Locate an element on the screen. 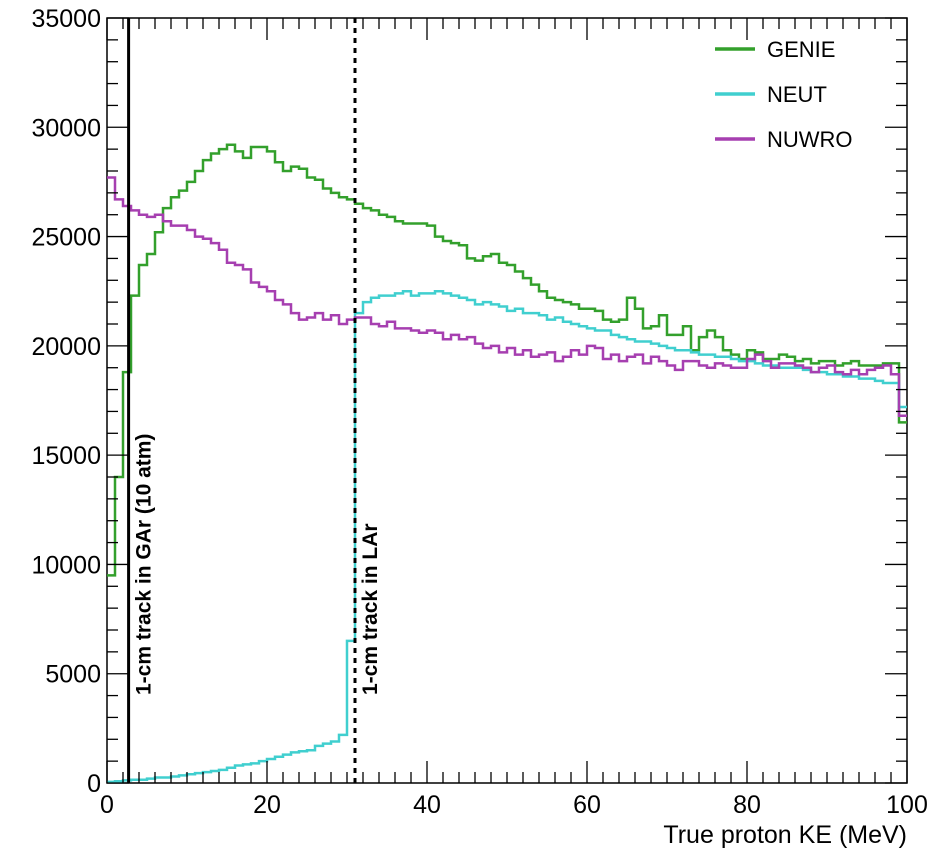  x-tick-label: 80 is located at coordinates (747, 805).